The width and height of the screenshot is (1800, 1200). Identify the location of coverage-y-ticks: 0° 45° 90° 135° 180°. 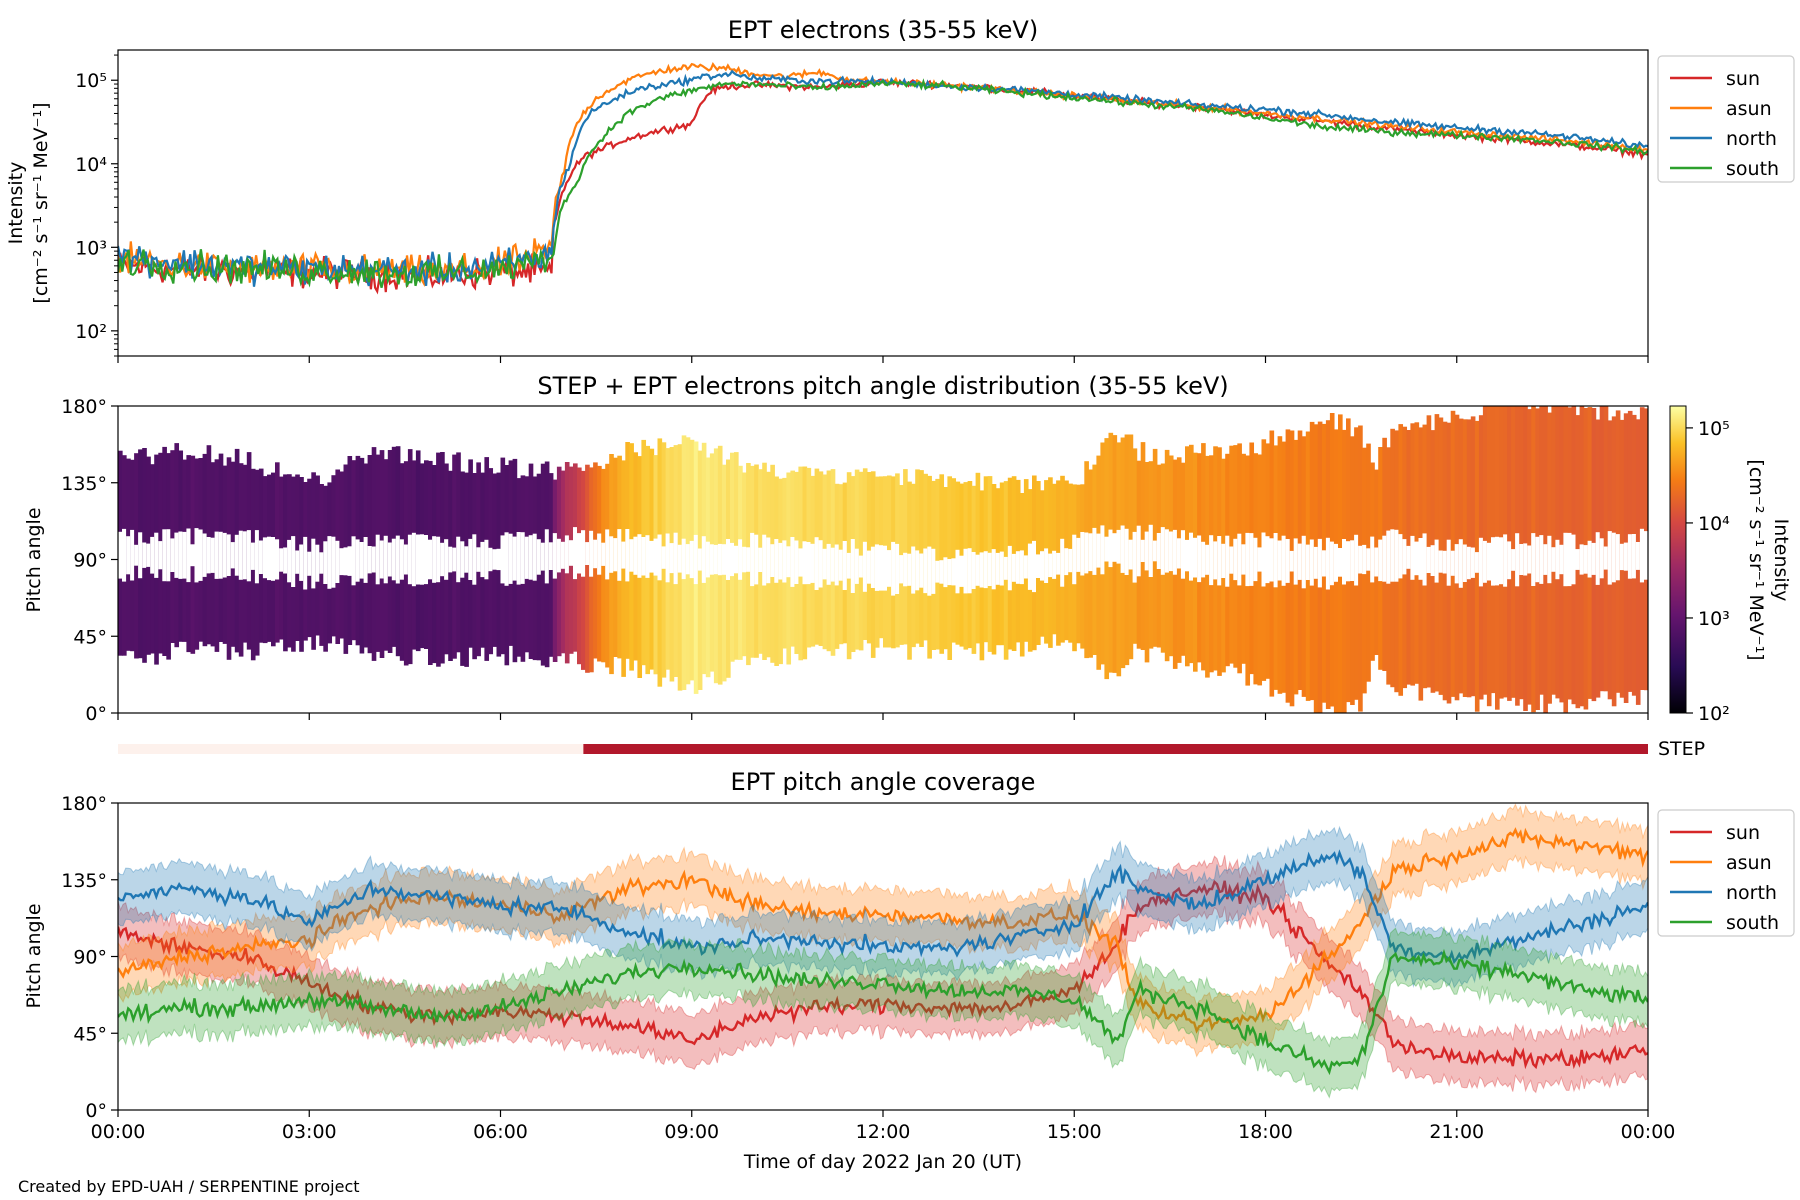
(89, 957).